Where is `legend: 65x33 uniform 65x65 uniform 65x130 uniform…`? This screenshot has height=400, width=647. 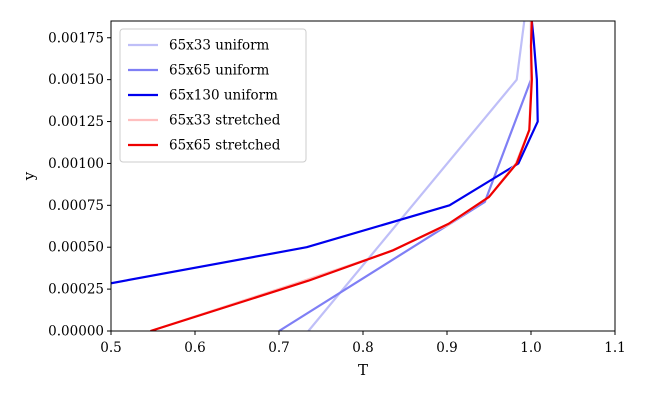 legend: 65x33 uniform 65x65 uniform 65x130 uniform… is located at coordinates (213, 95).